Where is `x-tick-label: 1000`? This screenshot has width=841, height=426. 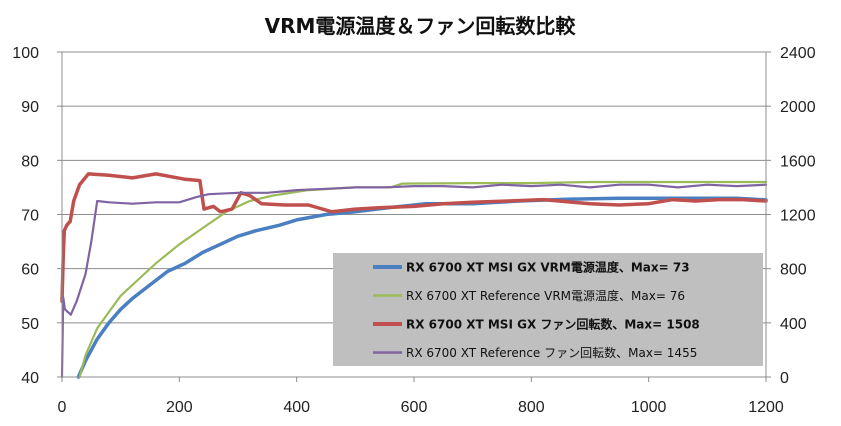 x-tick-label: 1000 is located at coordinates (649, 407).